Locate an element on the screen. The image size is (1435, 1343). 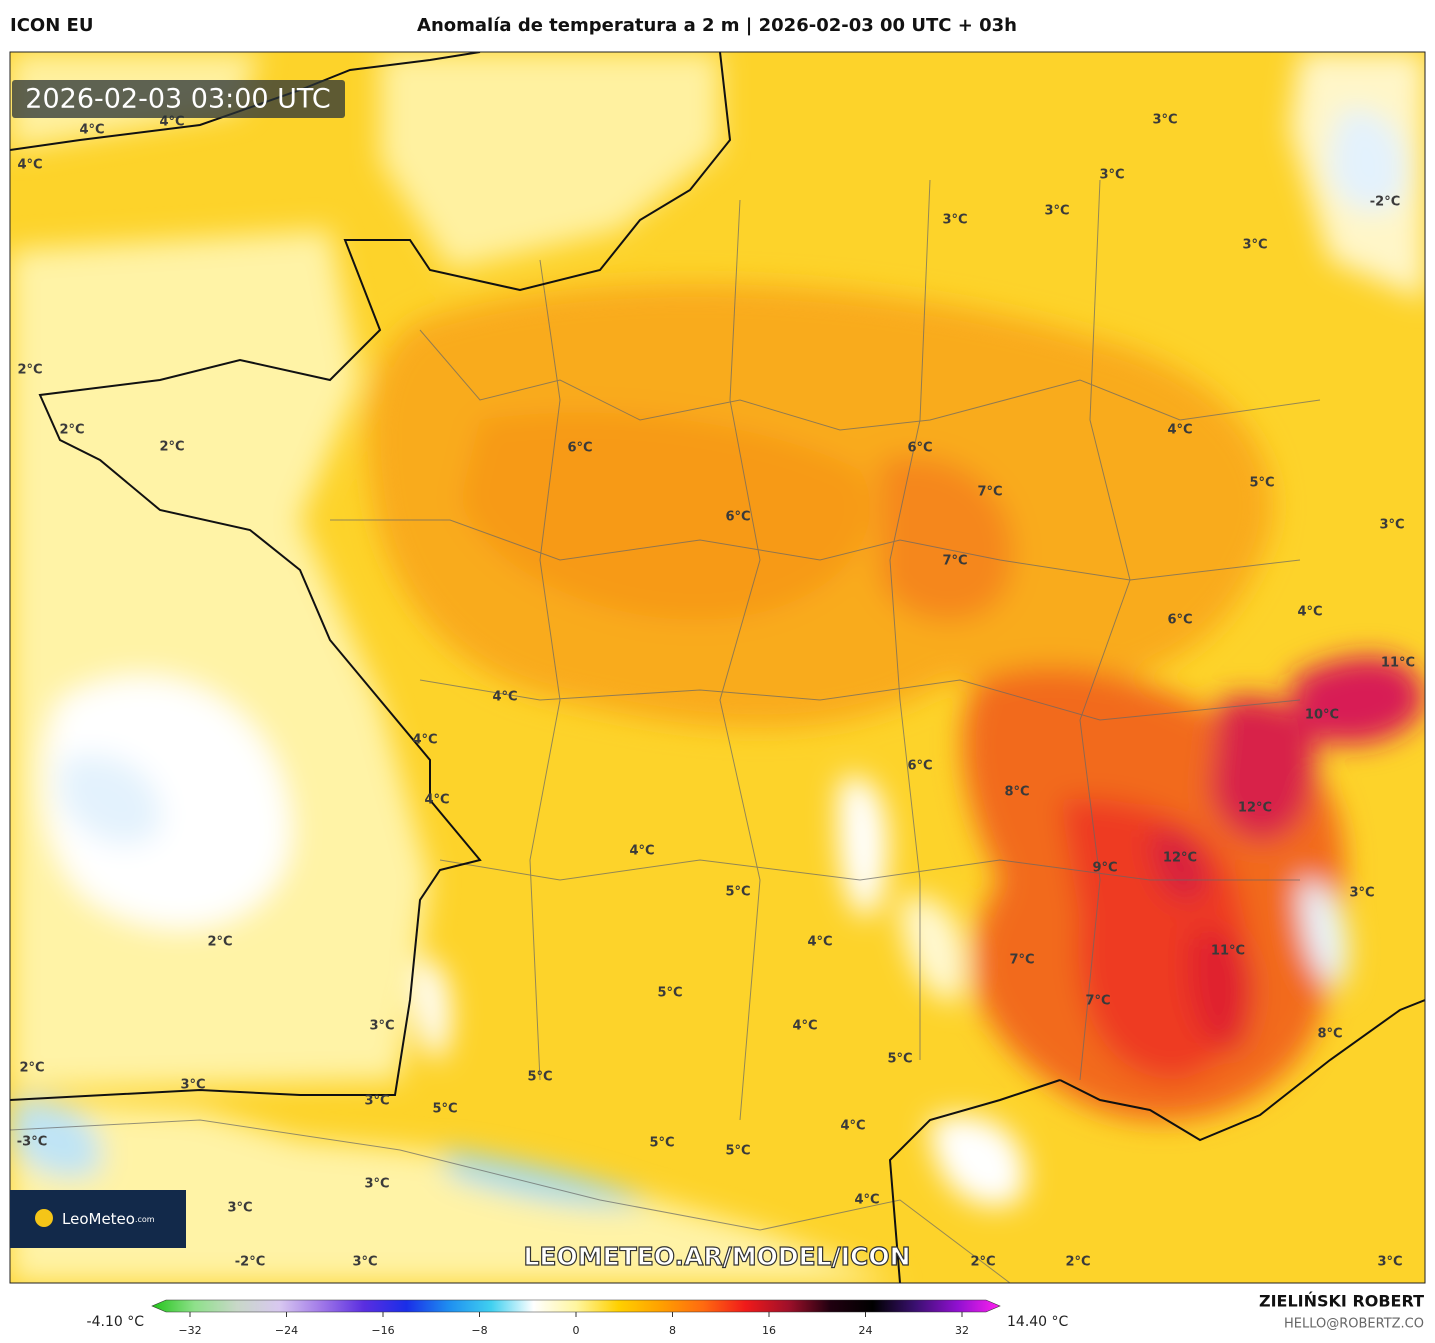
timestamp-box is located at coordinates (178, 99).